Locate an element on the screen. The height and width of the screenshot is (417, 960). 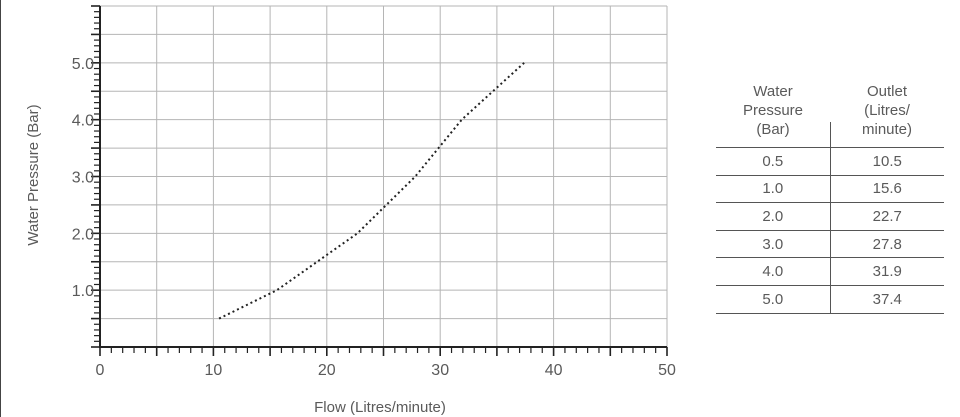
table-cell: 3.0 is located at coordinates (773, 243).